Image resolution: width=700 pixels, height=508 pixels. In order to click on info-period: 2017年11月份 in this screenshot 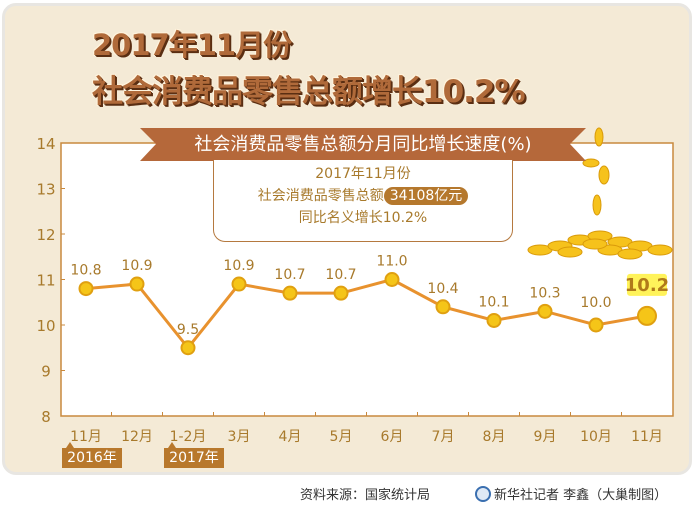, I will do `click(363, 174)`.